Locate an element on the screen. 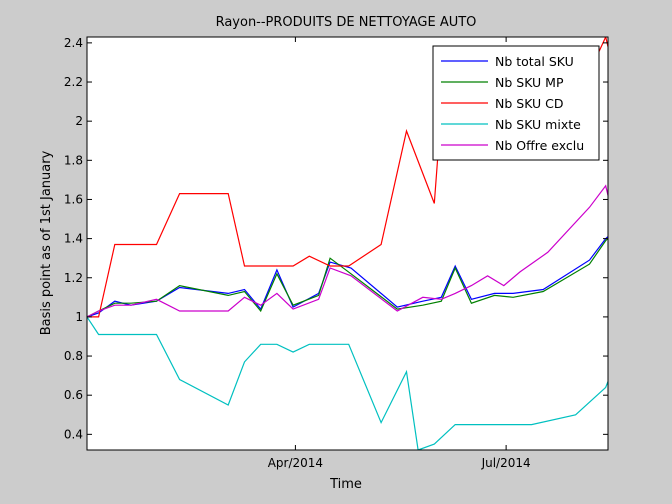 This screenshot has height=504, width=672. legend-label: Nb SKU CD is located at coordinates (529, 103).